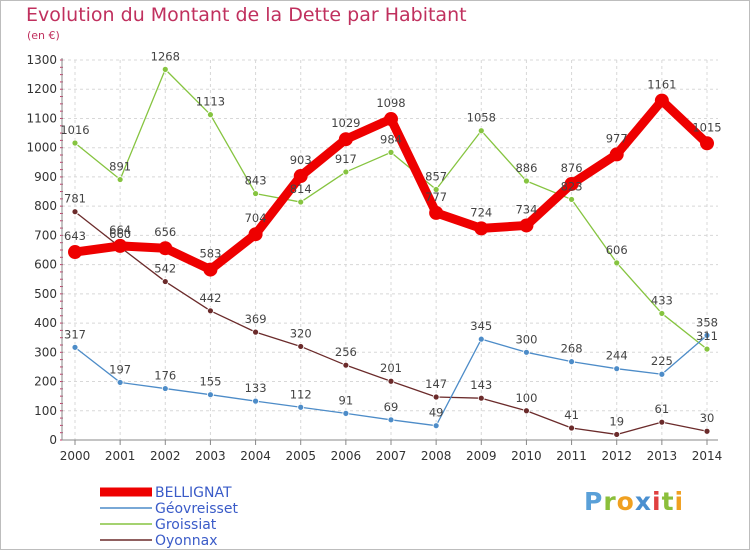 The width and height of the screenshot is (750, 550). What do you see at coordinates (120, 167) in the screenshot?
I see `groissiat-data-label: 891` at bounding box center [120, 167].